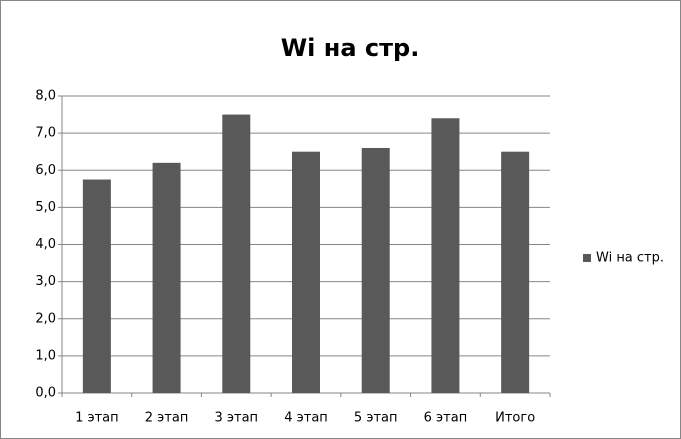  I want to click on y-tick-label: 8,0, so click(45, 96).